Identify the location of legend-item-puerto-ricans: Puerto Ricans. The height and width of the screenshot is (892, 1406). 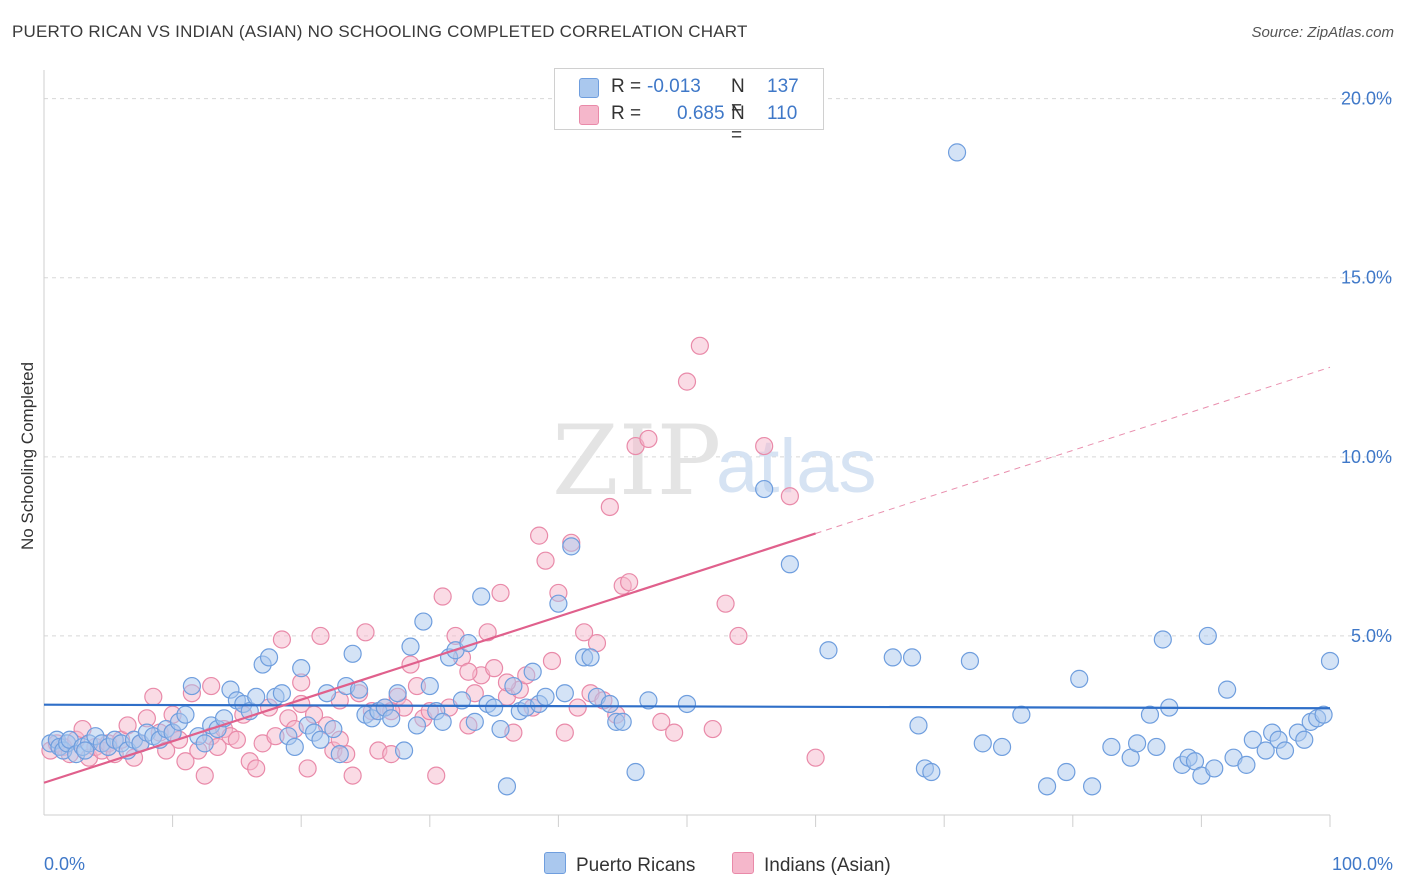
(619, 864).